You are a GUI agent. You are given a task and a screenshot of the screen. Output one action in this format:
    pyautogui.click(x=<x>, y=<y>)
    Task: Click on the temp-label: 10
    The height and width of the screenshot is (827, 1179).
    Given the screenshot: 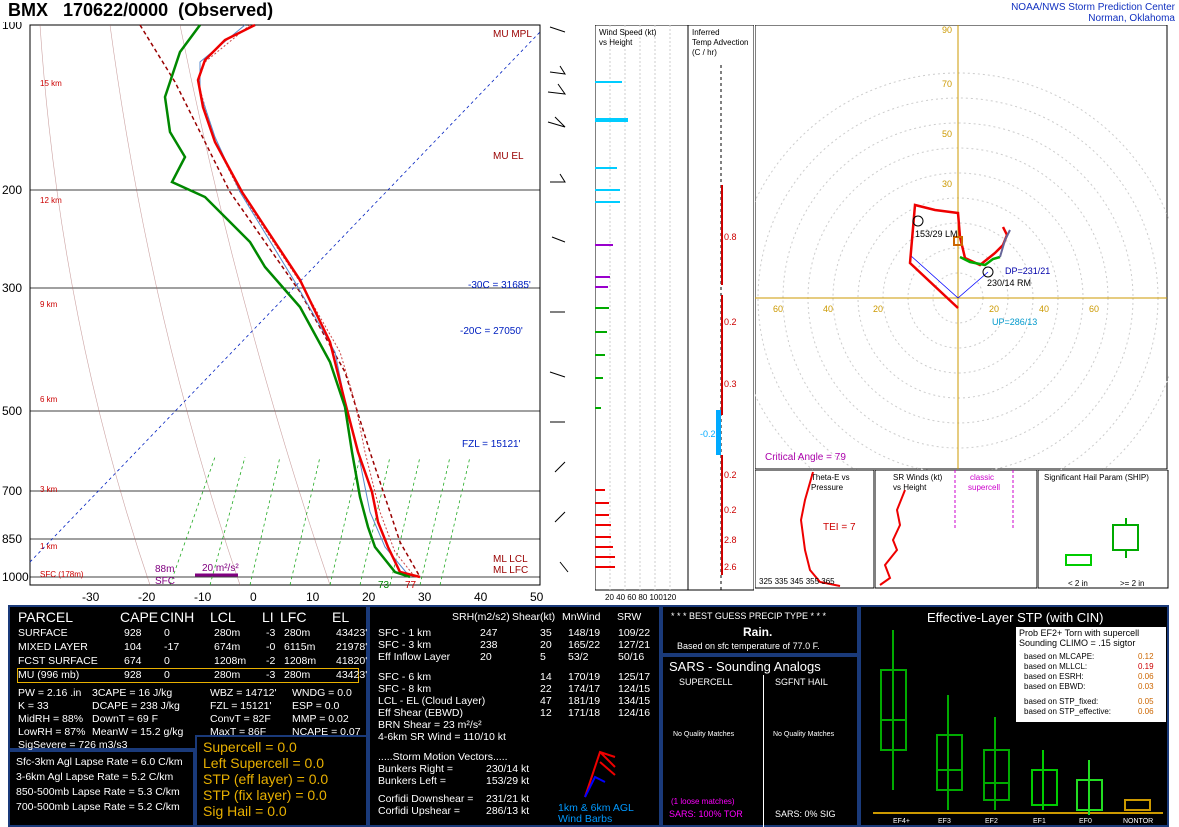 What is the action you would take?
    pyautogui.click(x=313, y=597)
    